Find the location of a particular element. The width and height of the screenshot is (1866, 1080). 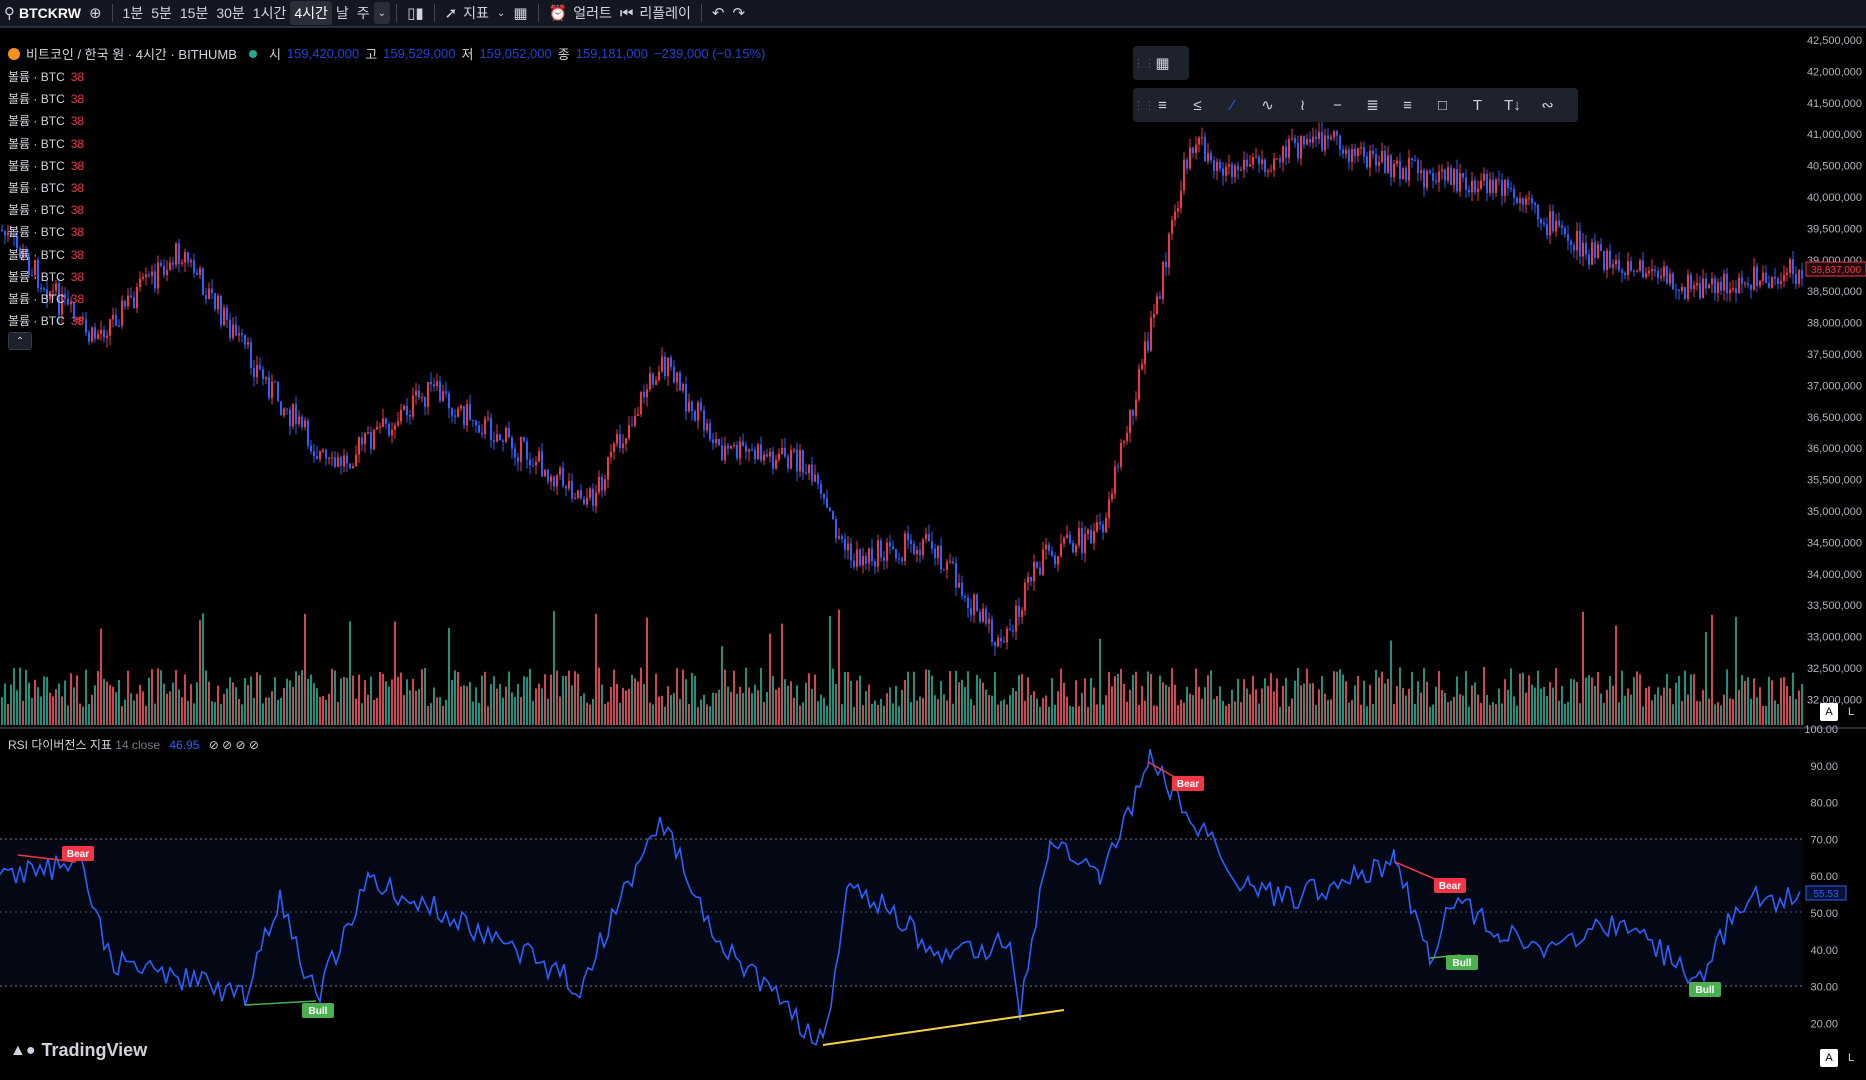

fib-extension-icon: ≡ is located at coordinates (1407, 105).